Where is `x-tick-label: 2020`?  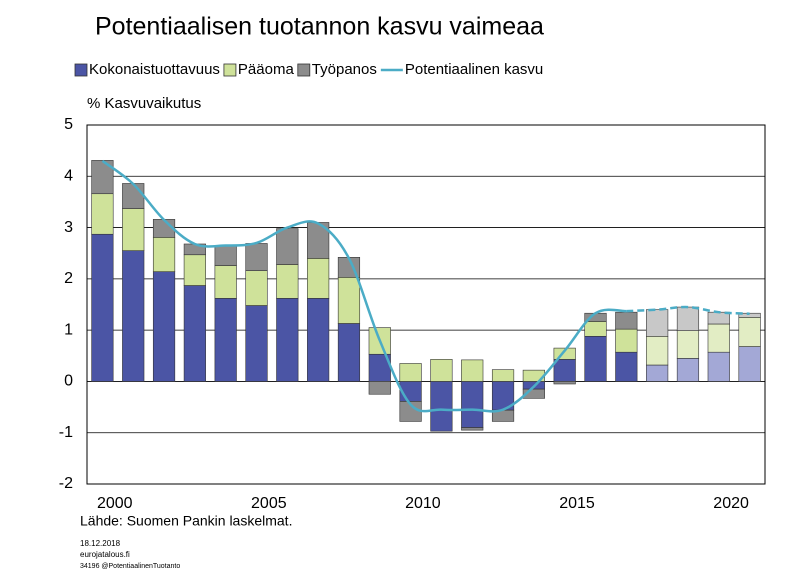 x-tick-label: 2020 is located at coordinates (731, 503).